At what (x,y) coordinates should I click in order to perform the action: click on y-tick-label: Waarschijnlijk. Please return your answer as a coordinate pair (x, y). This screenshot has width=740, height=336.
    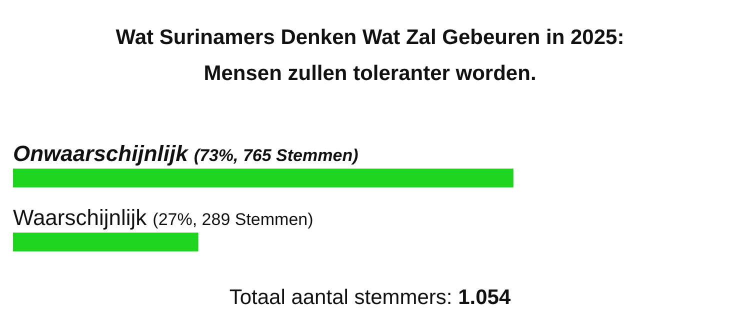
    Looking at the image, I should click on (80, 217).